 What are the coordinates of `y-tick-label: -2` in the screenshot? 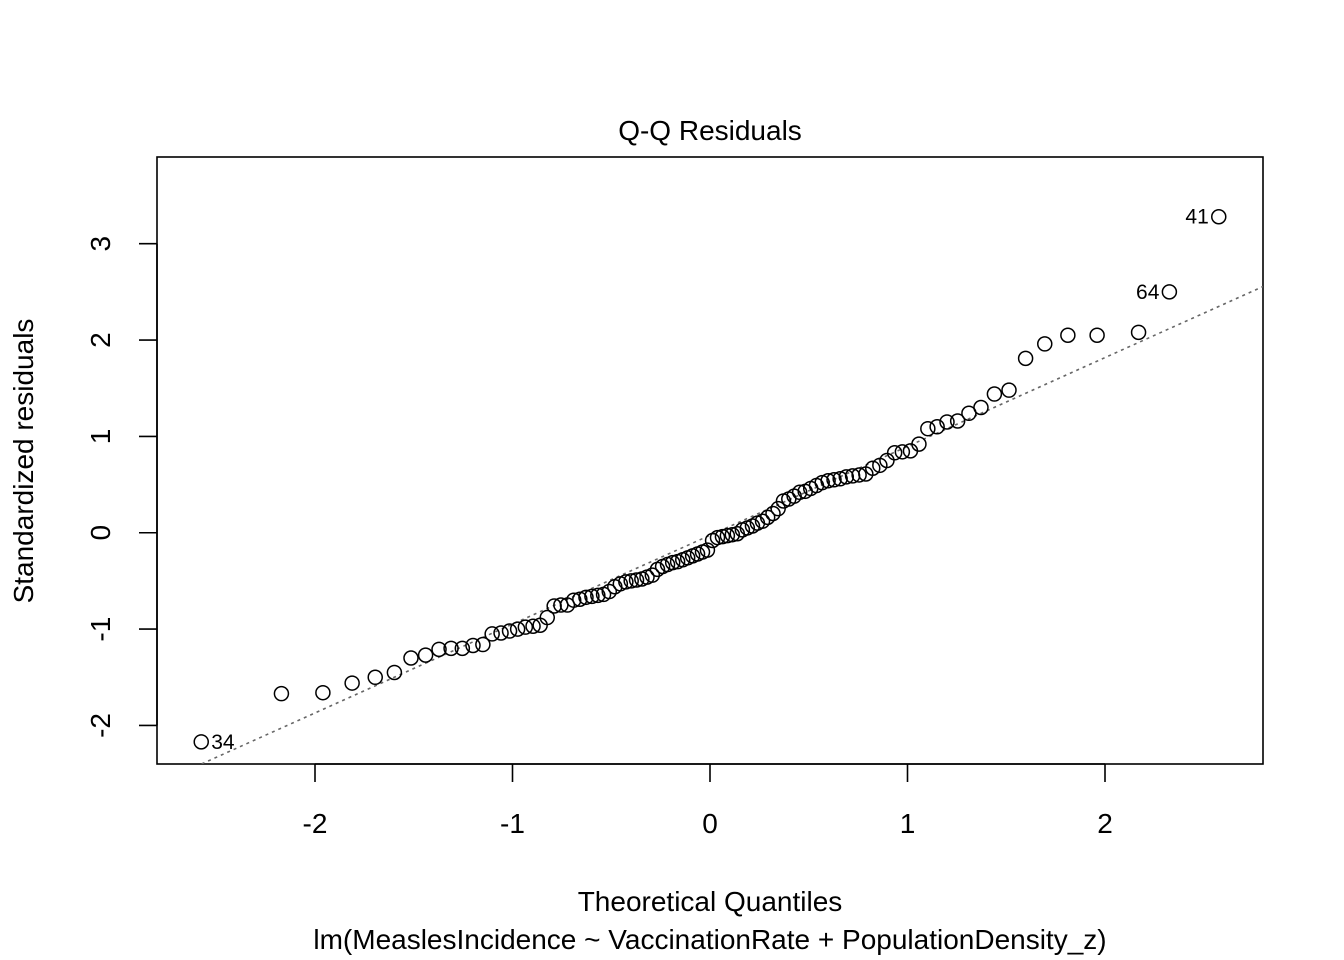 It's located at (100, 725).